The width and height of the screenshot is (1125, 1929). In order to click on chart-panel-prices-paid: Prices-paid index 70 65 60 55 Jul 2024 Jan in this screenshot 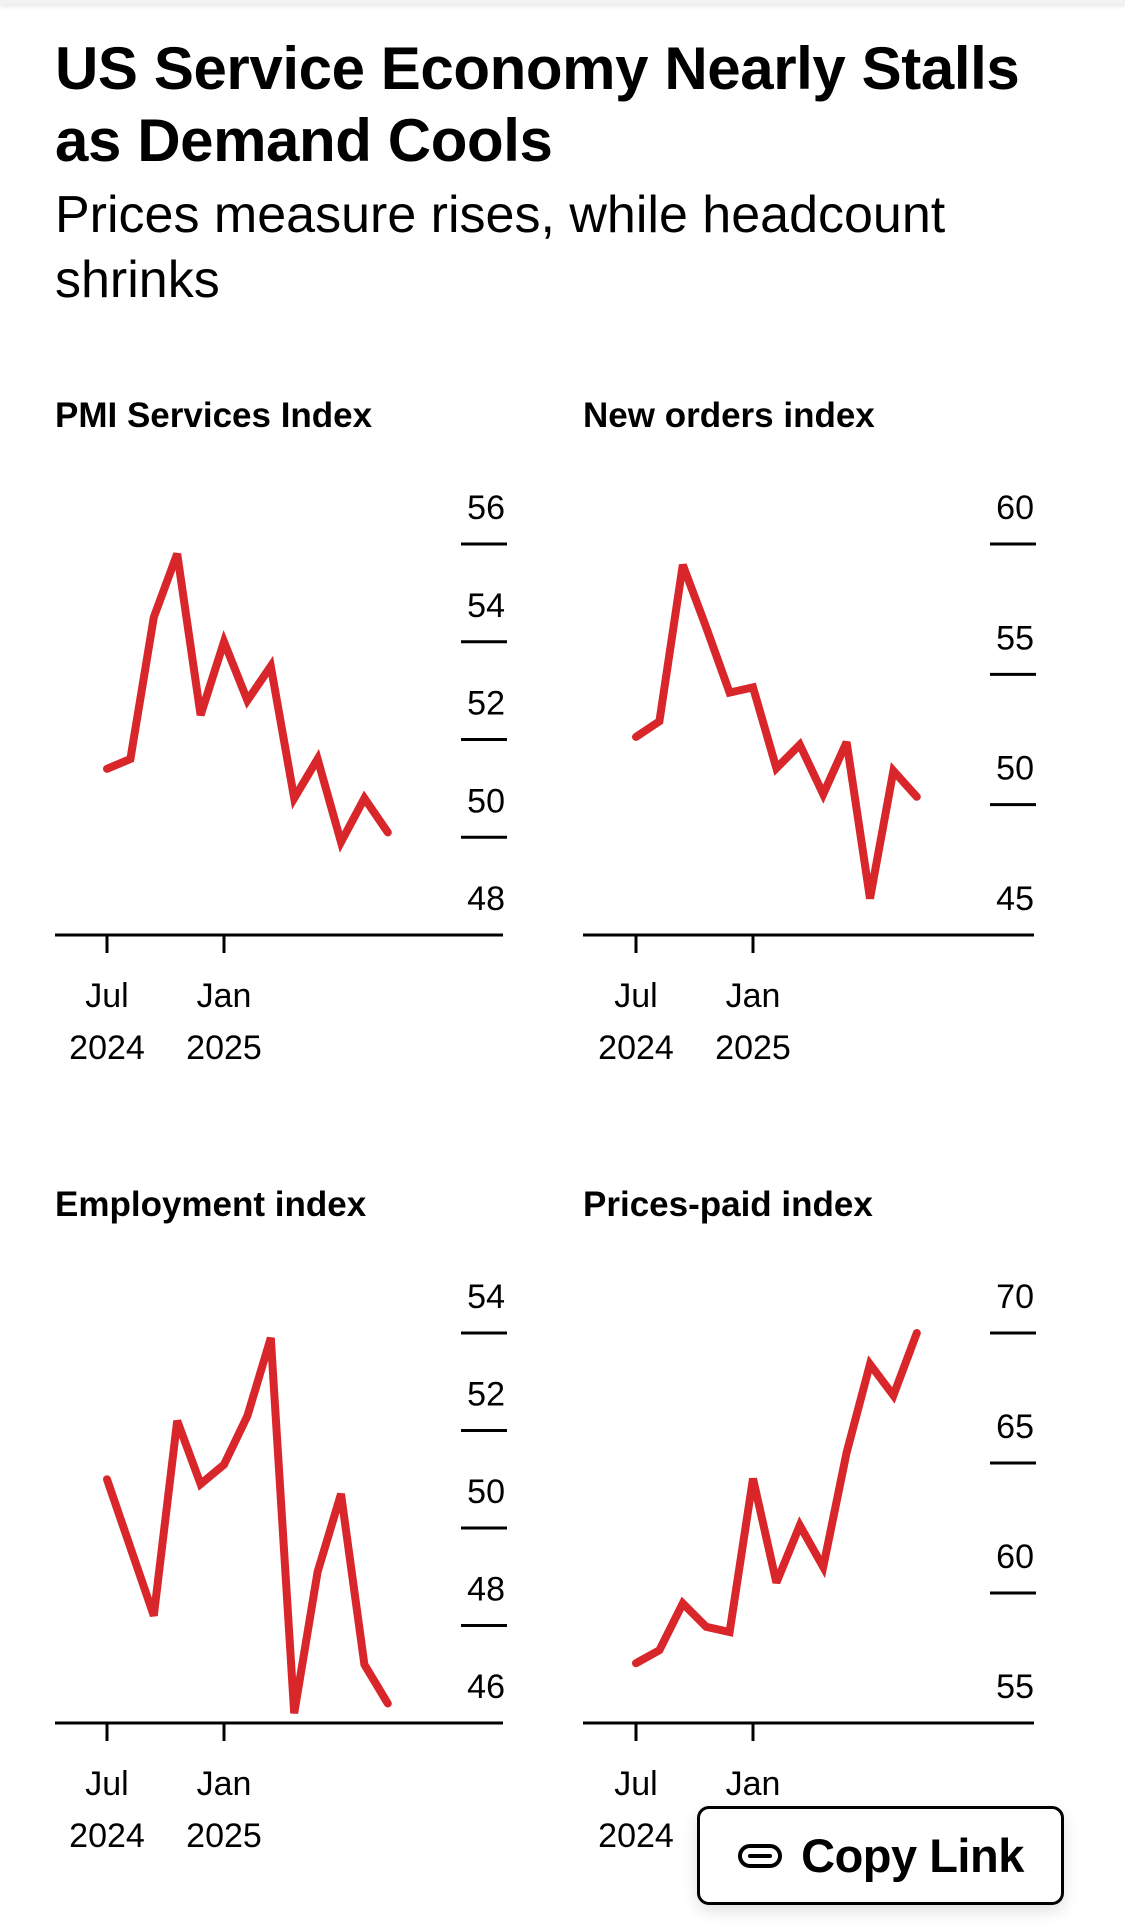, I will do `click(809, 1520)`.